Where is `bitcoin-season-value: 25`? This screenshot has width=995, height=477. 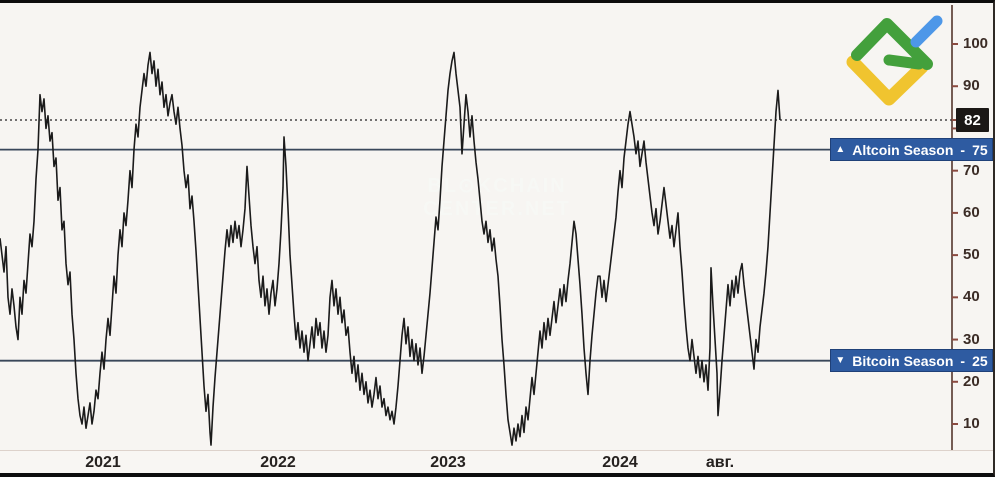
bitcoin-season-value: 25 is located at coordinates (980, 360).